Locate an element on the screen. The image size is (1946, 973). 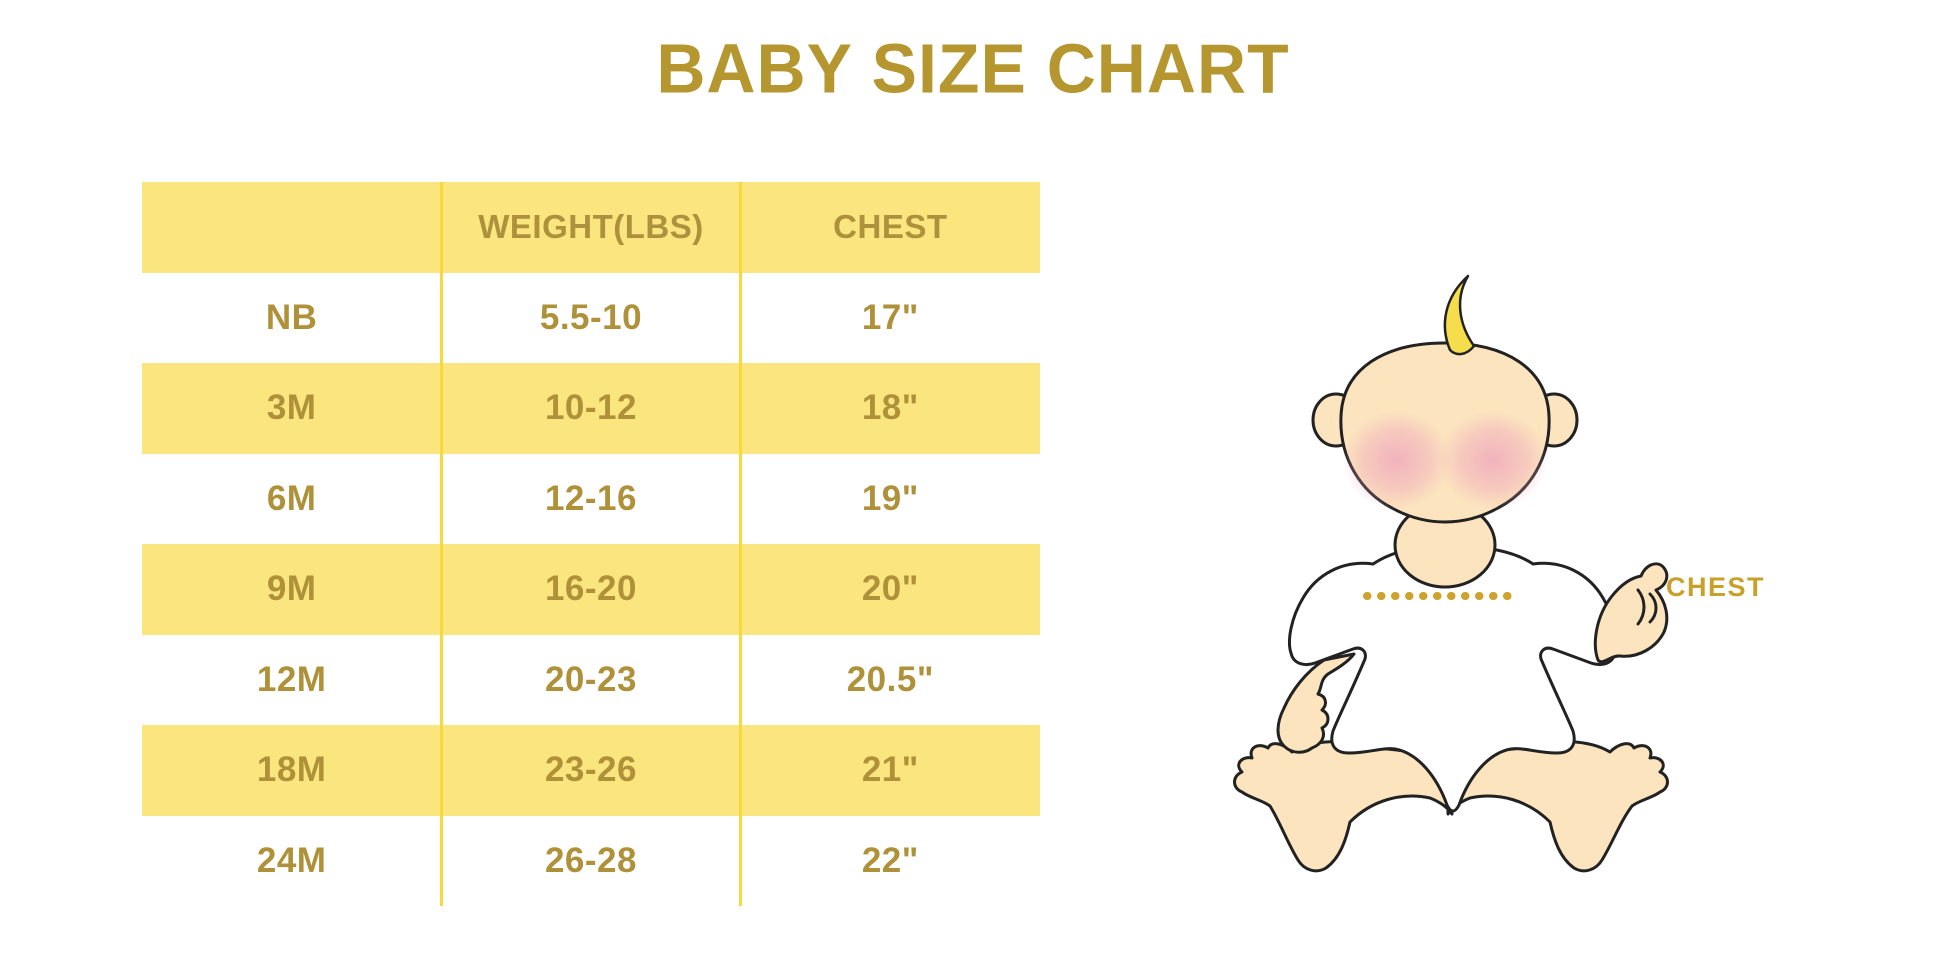
chest-cell: 22" is located at coordinates (890, 860).